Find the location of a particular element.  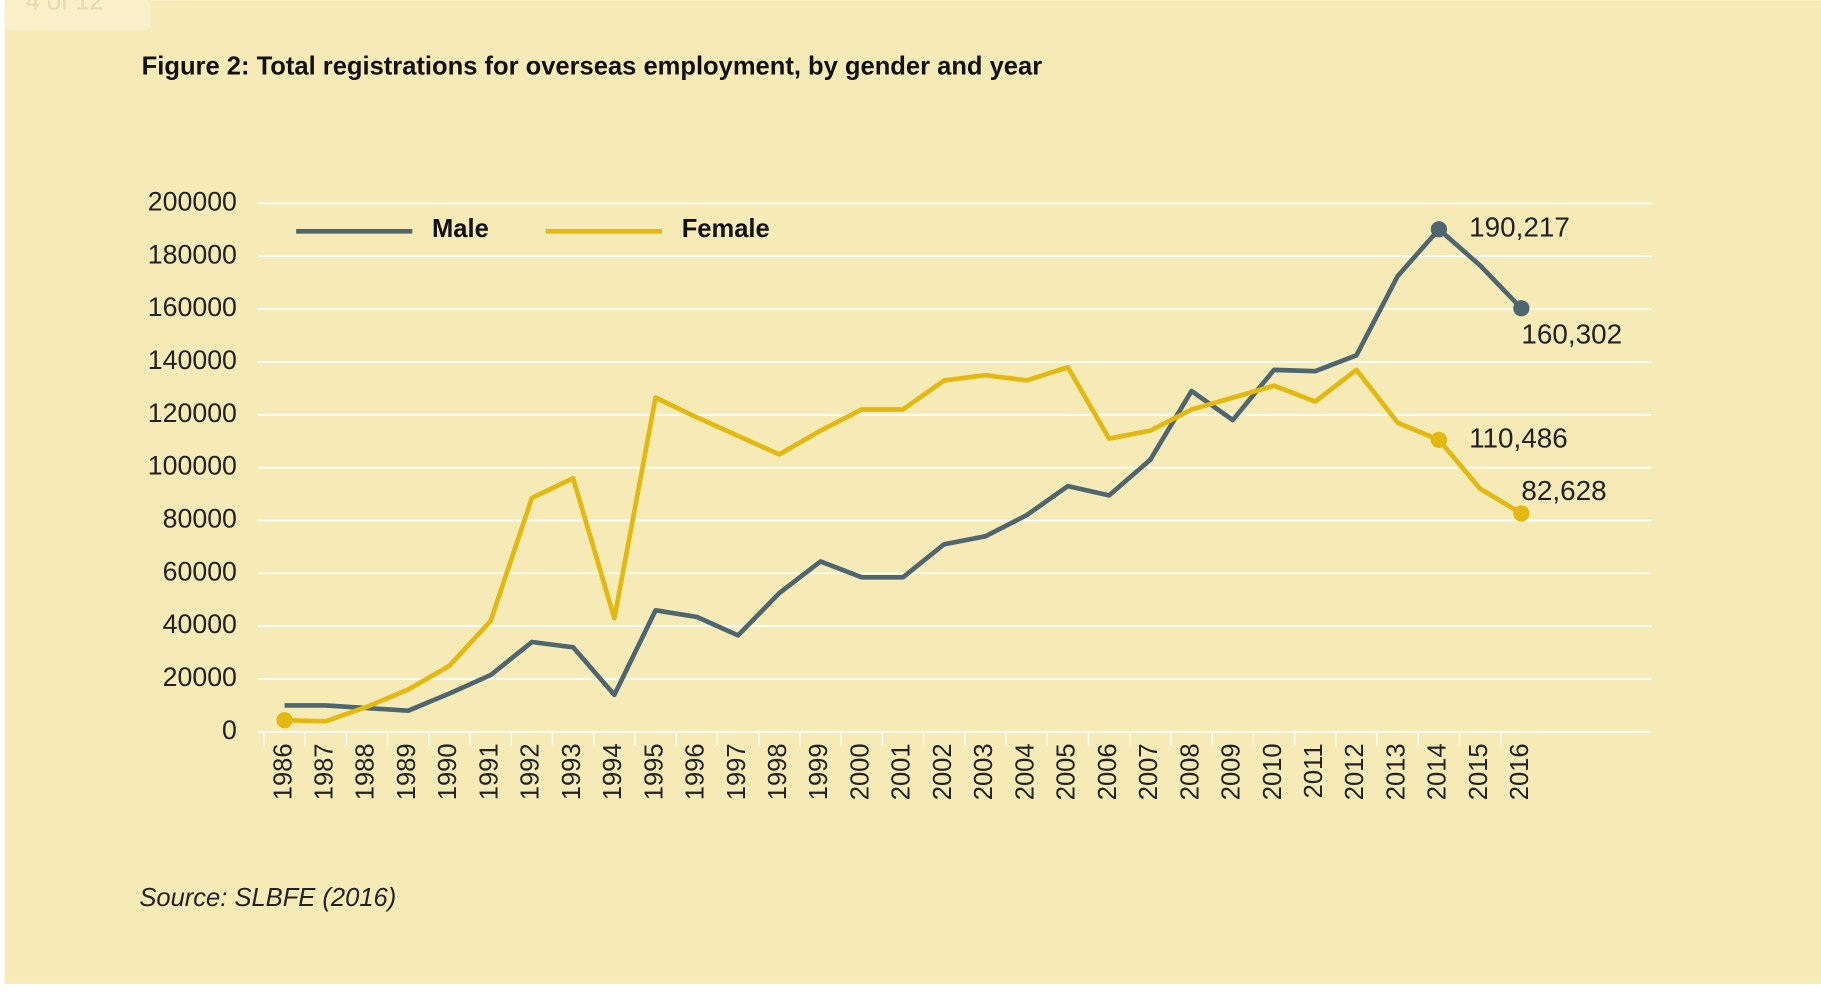

x-tick-label: 2012 is located at coordinates (1355, 771).